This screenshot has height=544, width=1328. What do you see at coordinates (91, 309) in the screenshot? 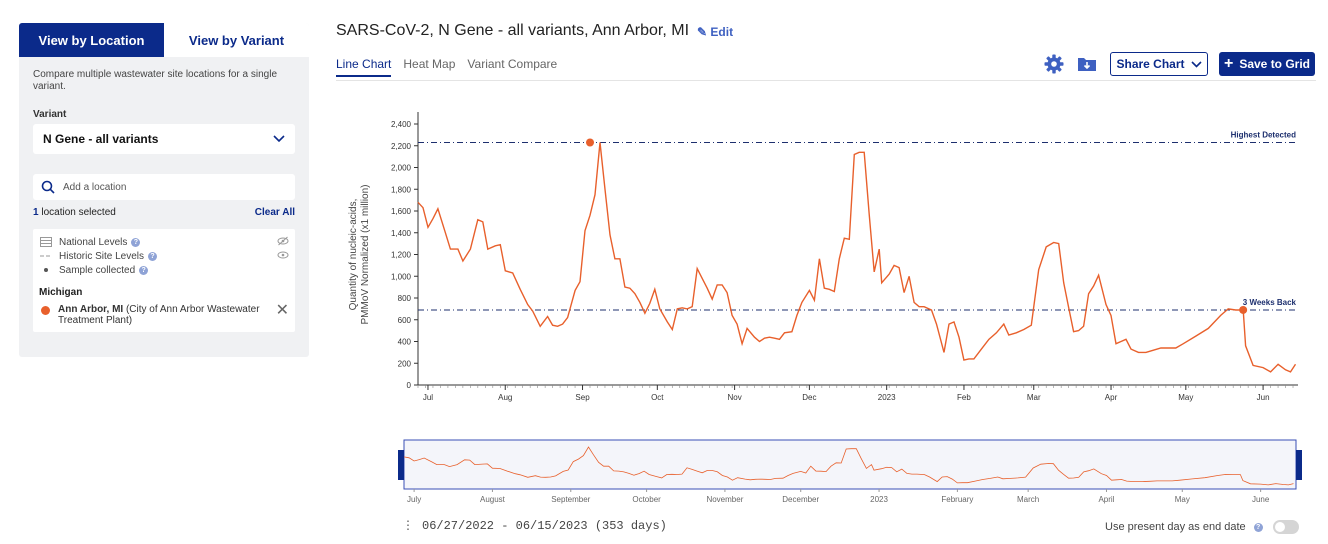
I see `site-name: Ann Arbor, MI` at bounding box center [91, 309].